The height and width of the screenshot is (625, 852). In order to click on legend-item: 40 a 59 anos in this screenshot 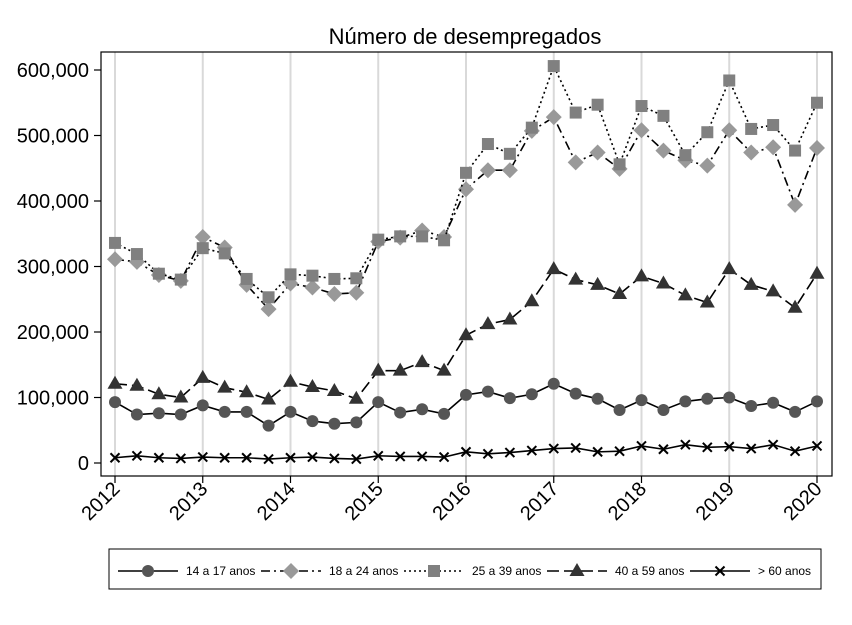, I will do `click(615, 570)`.